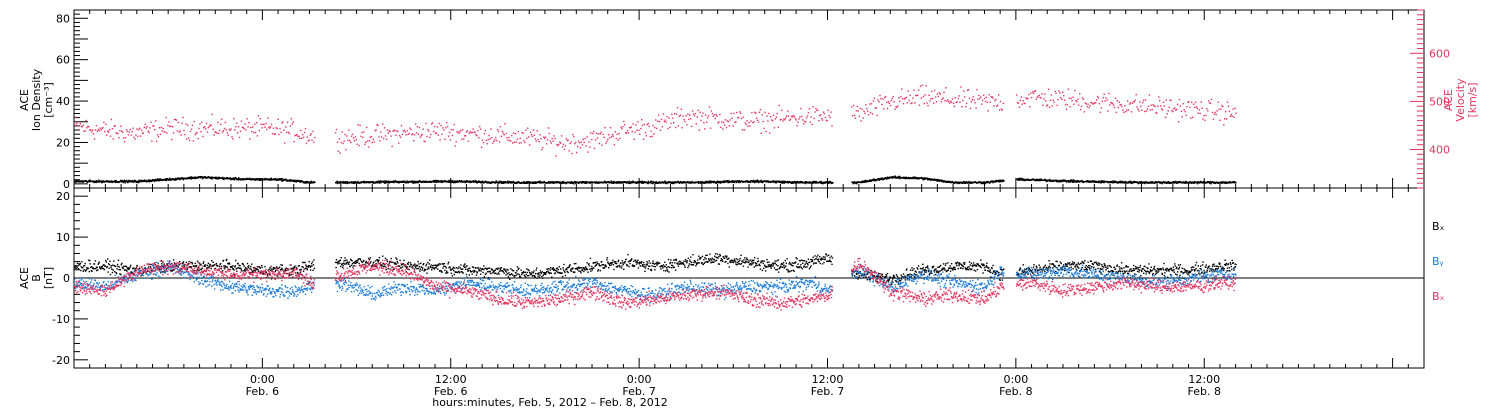  Describe the element at coordinates (451, 379) in the screenshot. I see `x-tick-label-time: 12:00` at that location.